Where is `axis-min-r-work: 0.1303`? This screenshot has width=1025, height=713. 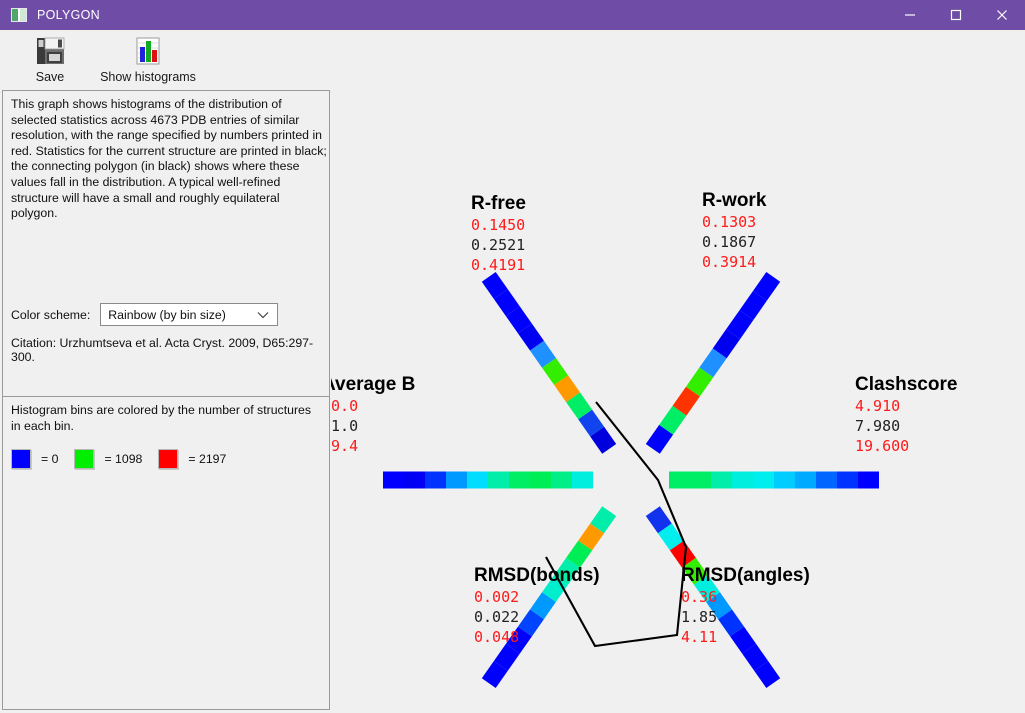
axis-min-r-work: 0.1303 is located at coordinates (729, 222).